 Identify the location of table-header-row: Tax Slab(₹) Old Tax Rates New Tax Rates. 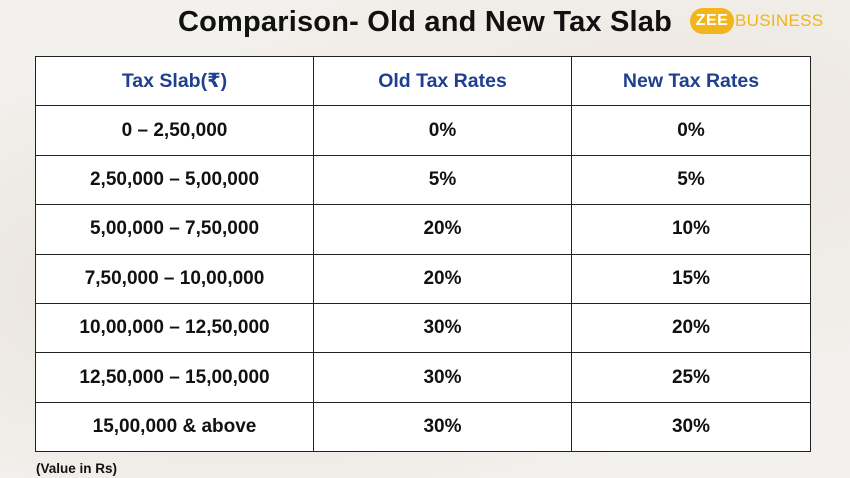
(423, 81).